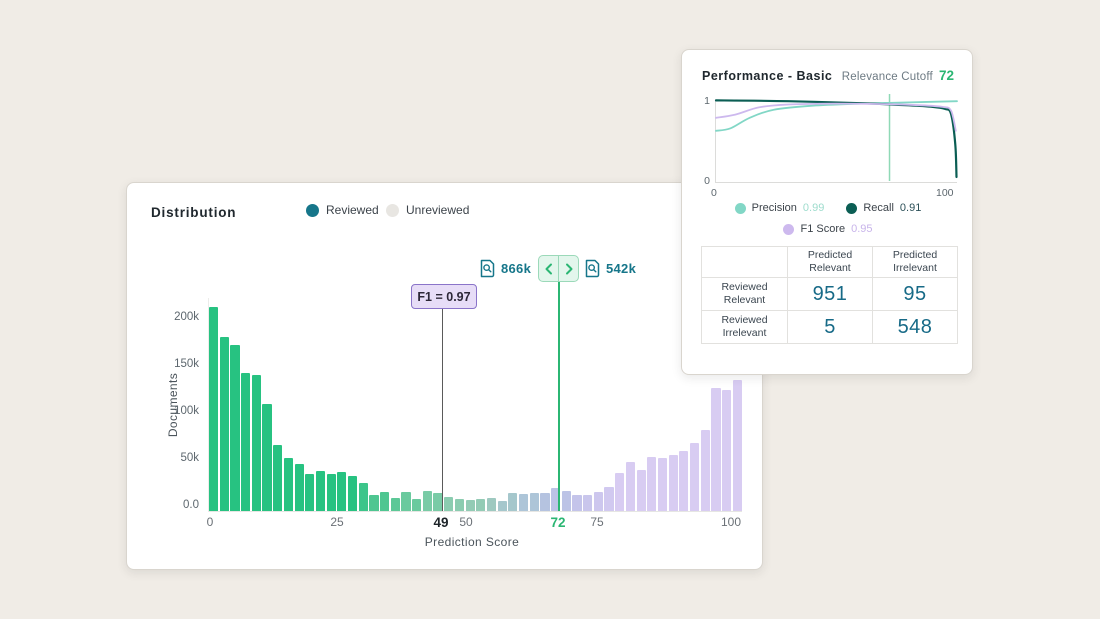 Image resolution: width=1100 pixels, height=619 pixels. I want to click on cell-true-negative: 548, so click(915, 327).